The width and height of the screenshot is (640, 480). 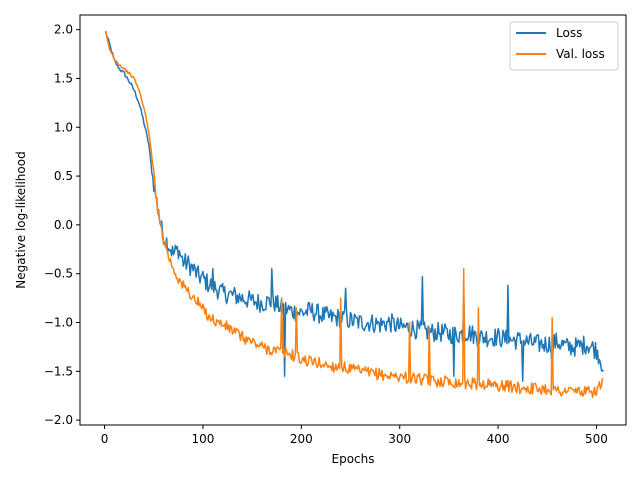 What do you see at coordinates (580, 54) in the screenshot?
I see `legend-label-val-loss: Val. loss` at bounding box center [580, 54].